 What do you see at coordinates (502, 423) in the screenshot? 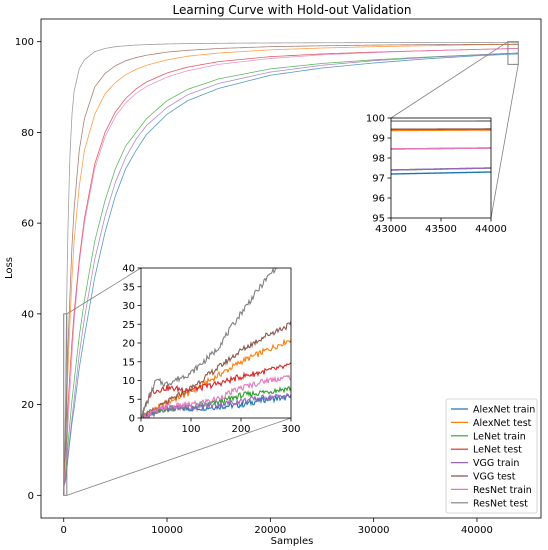
I see `legend-label: AlexNet test` at bounding box center [502, 423].